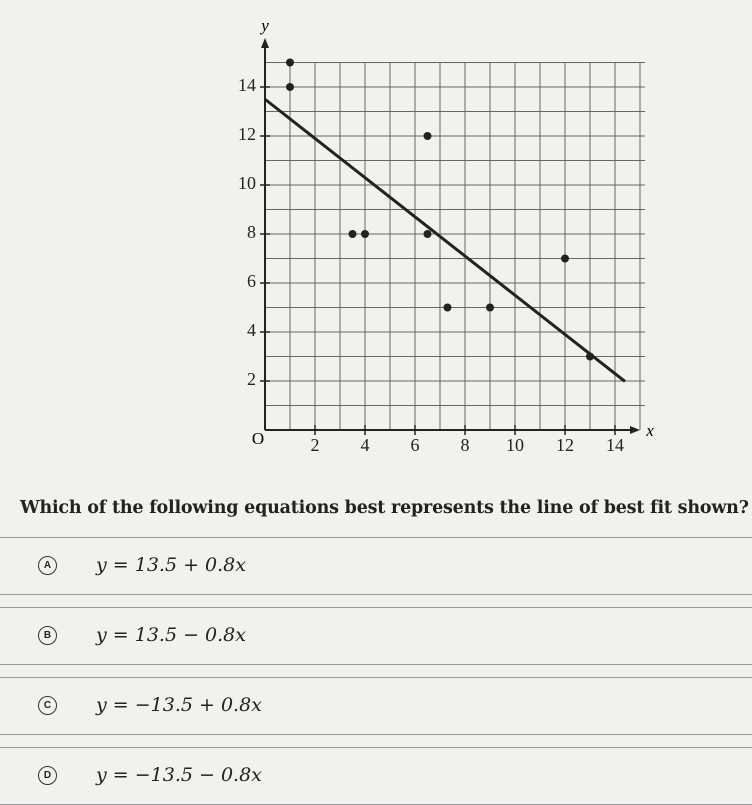  I want to click on x-tick-label: 2, so click(315, 445).